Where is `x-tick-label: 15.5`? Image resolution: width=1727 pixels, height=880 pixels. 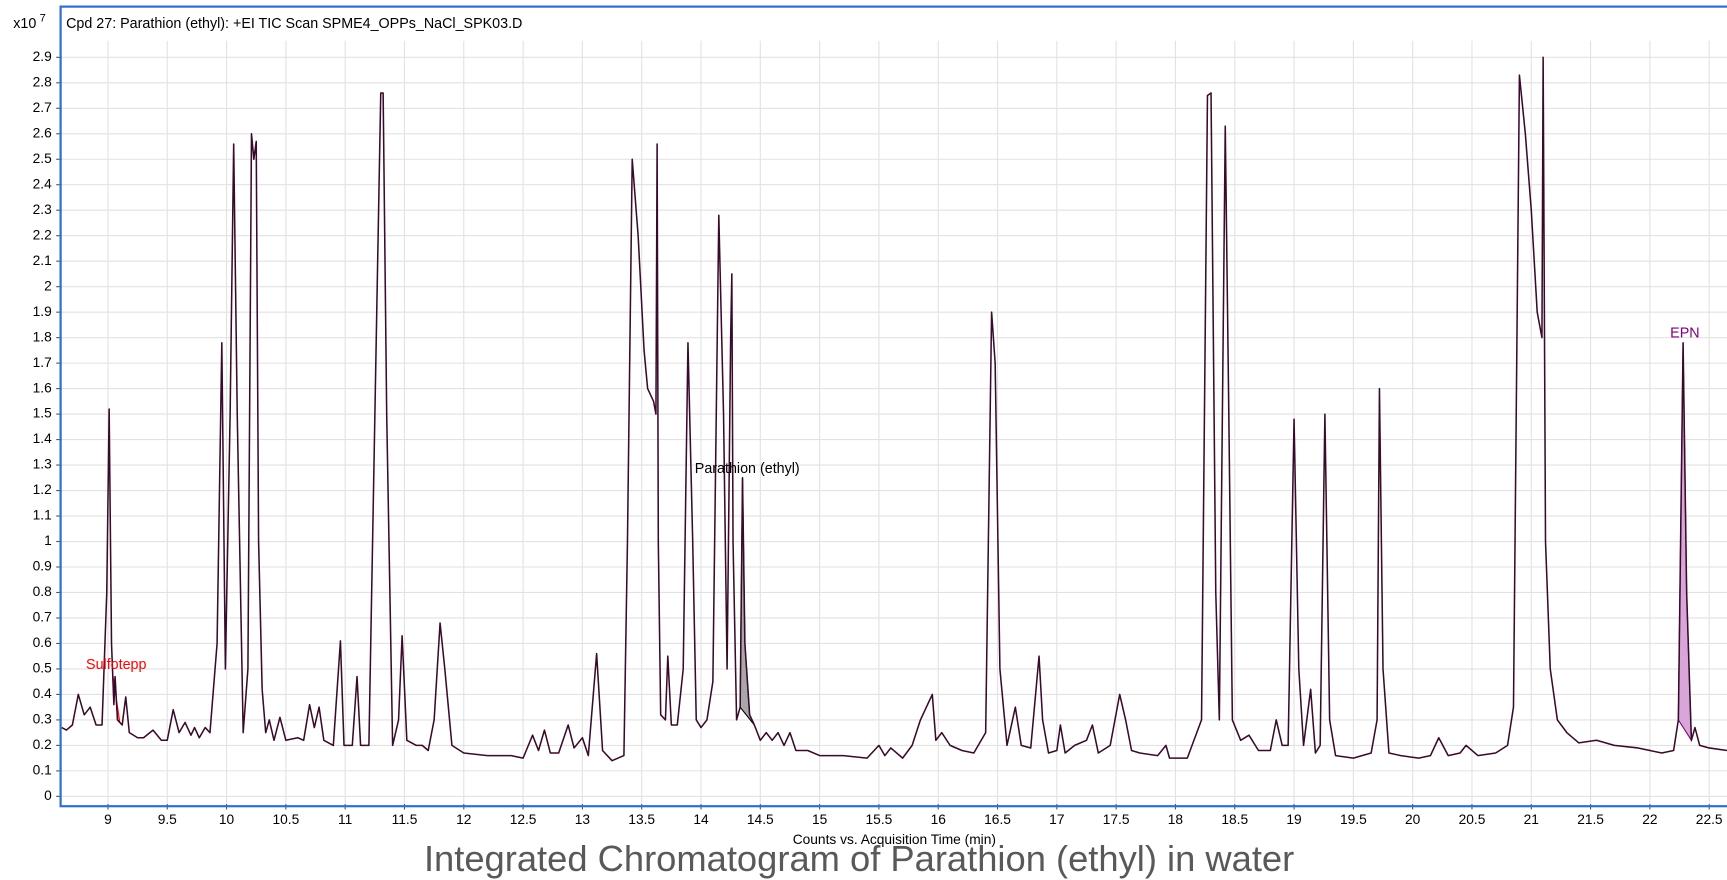
x-tick-label: 15.5 is located at coordinates (879, 819).